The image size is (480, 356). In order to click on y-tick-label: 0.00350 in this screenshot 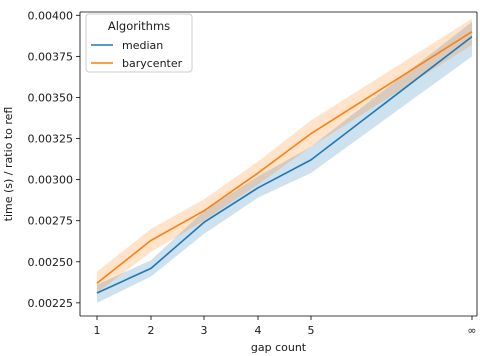, I will do `click(51, 97)`.